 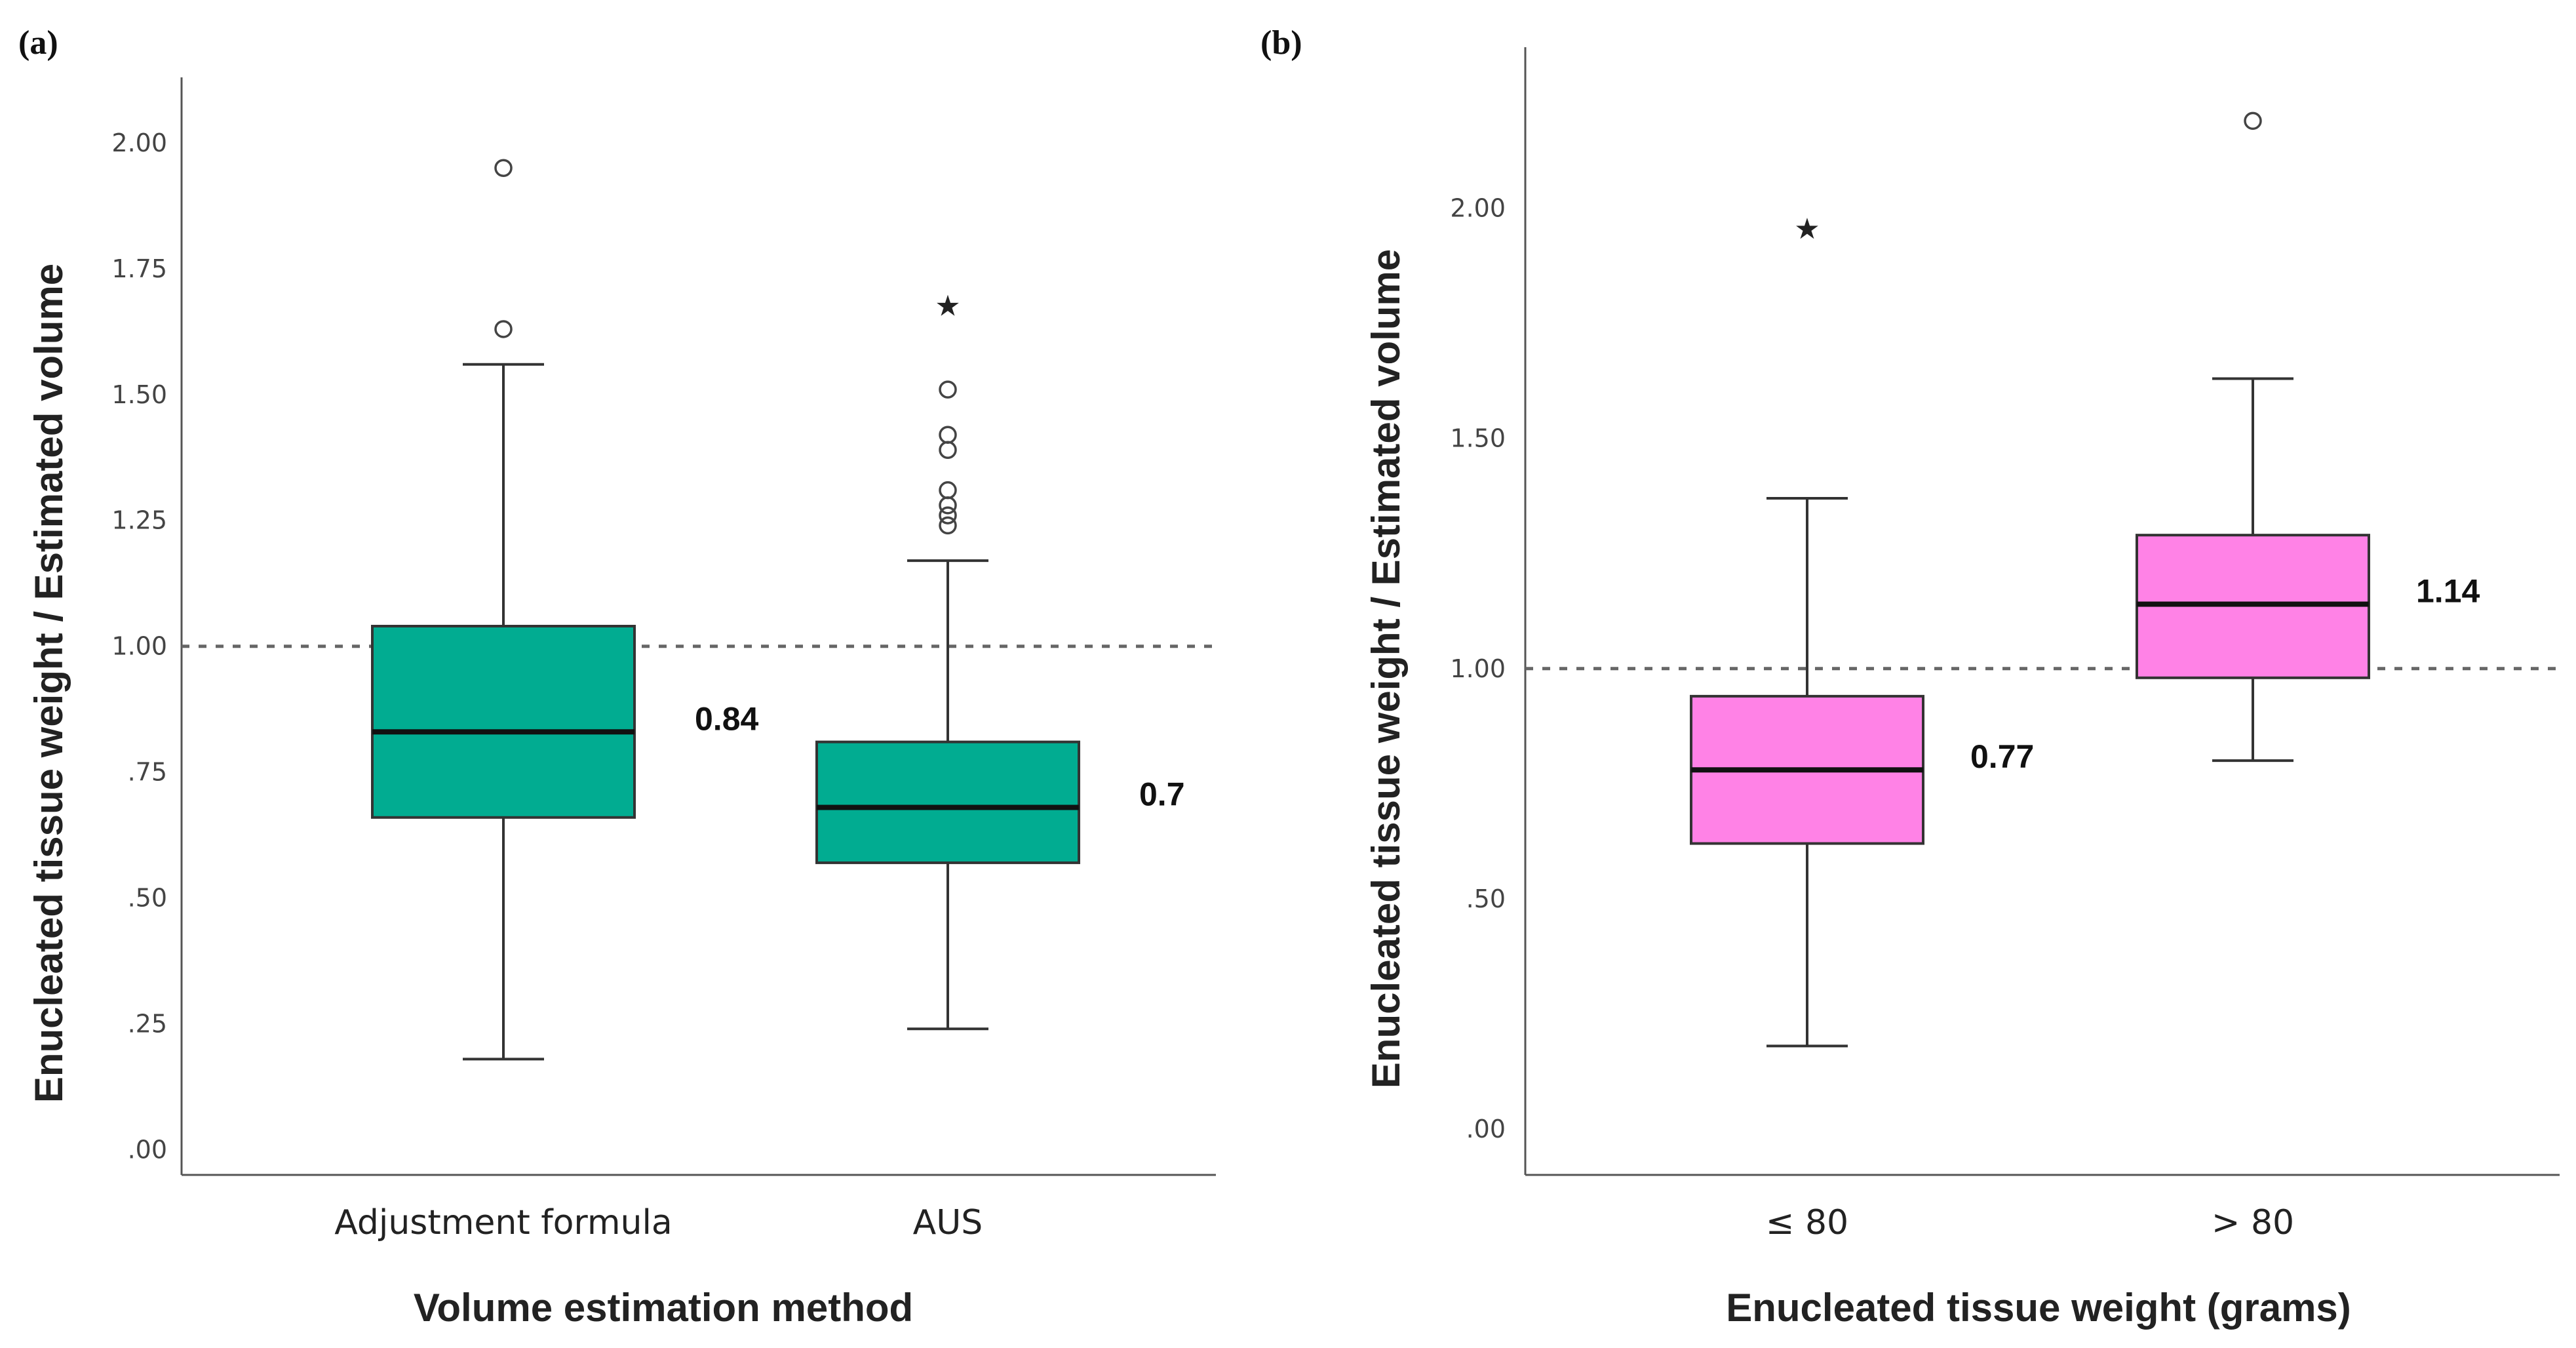 What do you see at coordinates (2448, 590) in the screenshot?
I see `median-value-label: 1.14` at bounding box center [2448, 590].